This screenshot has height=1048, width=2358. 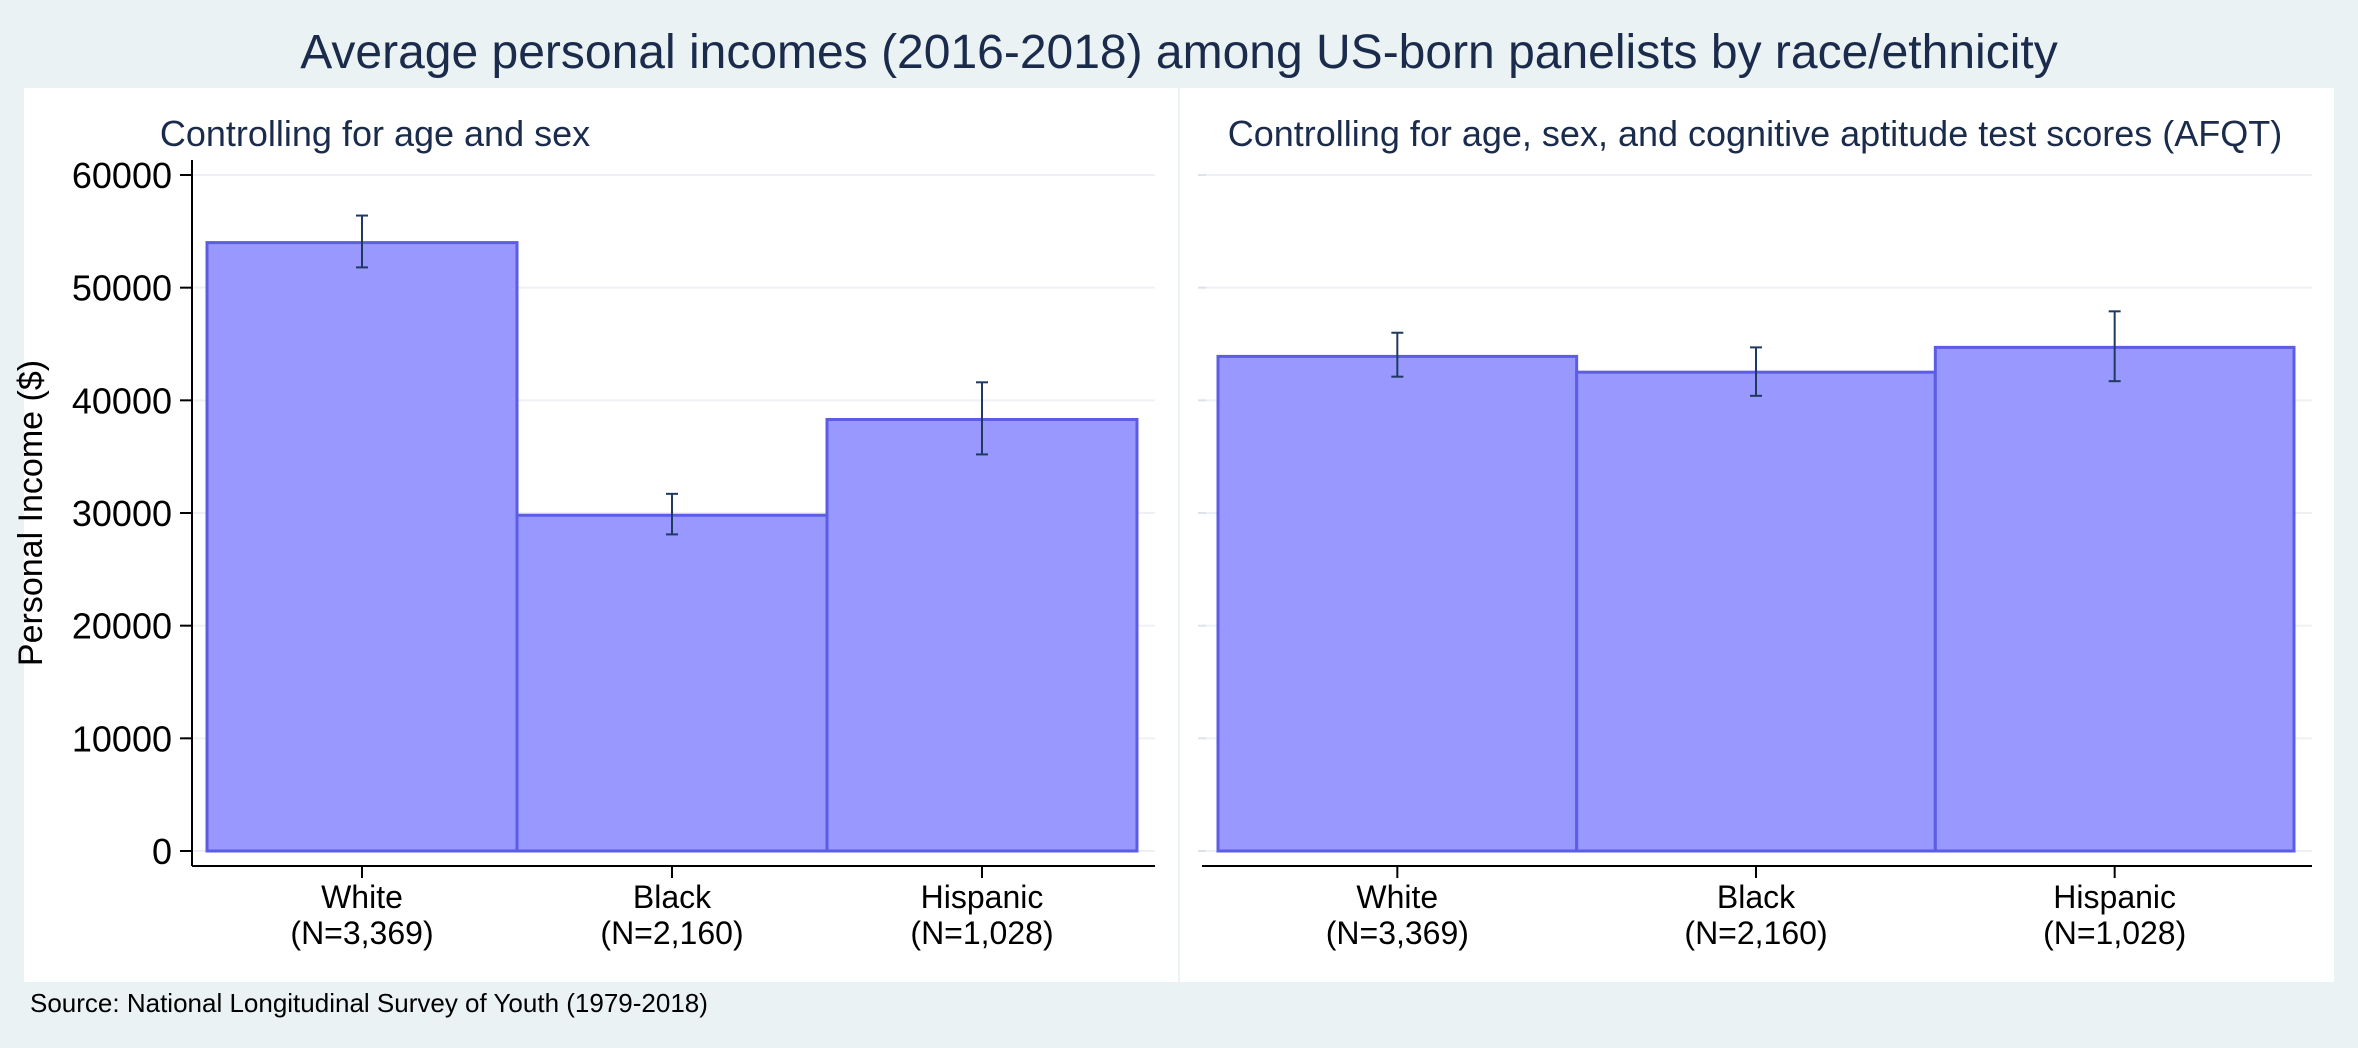 I want to click on y-axis-label: Personal Income ($), so click(x=31, y=513).